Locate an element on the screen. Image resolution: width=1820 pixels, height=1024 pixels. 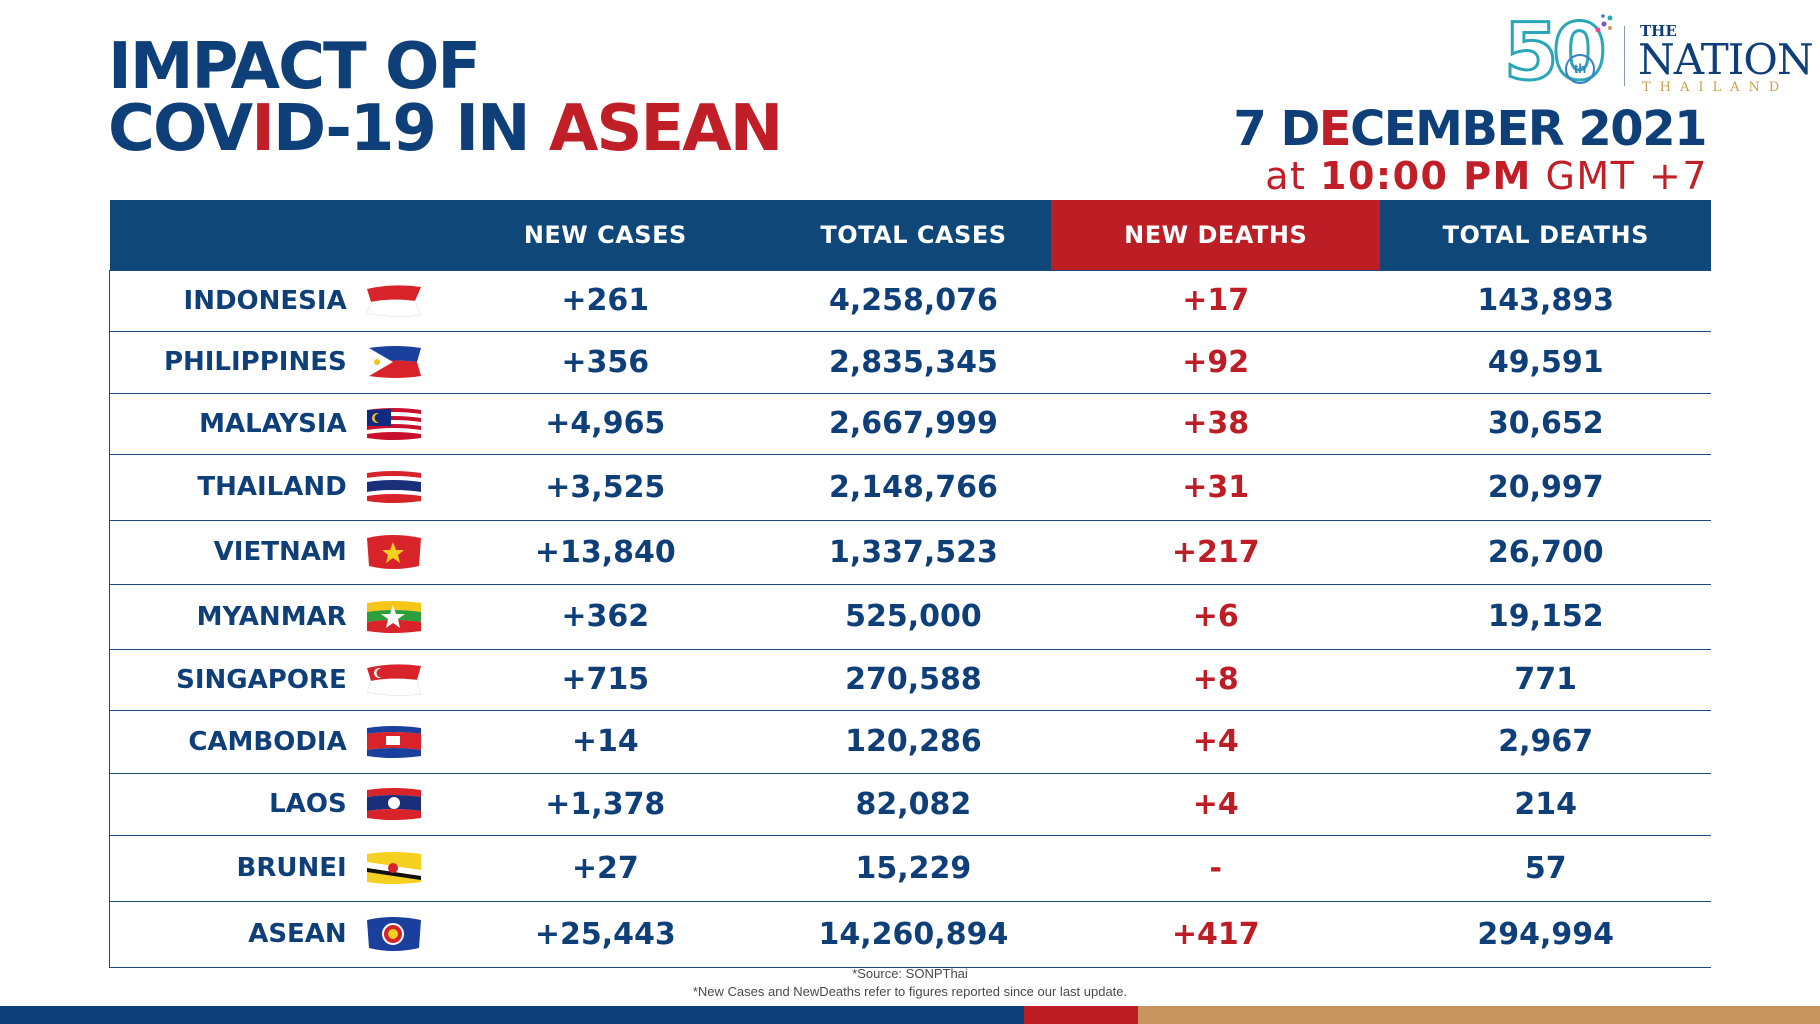
table-row: LAOS +1,378 82,082 +4 214 is located at coordinates (909, 804).